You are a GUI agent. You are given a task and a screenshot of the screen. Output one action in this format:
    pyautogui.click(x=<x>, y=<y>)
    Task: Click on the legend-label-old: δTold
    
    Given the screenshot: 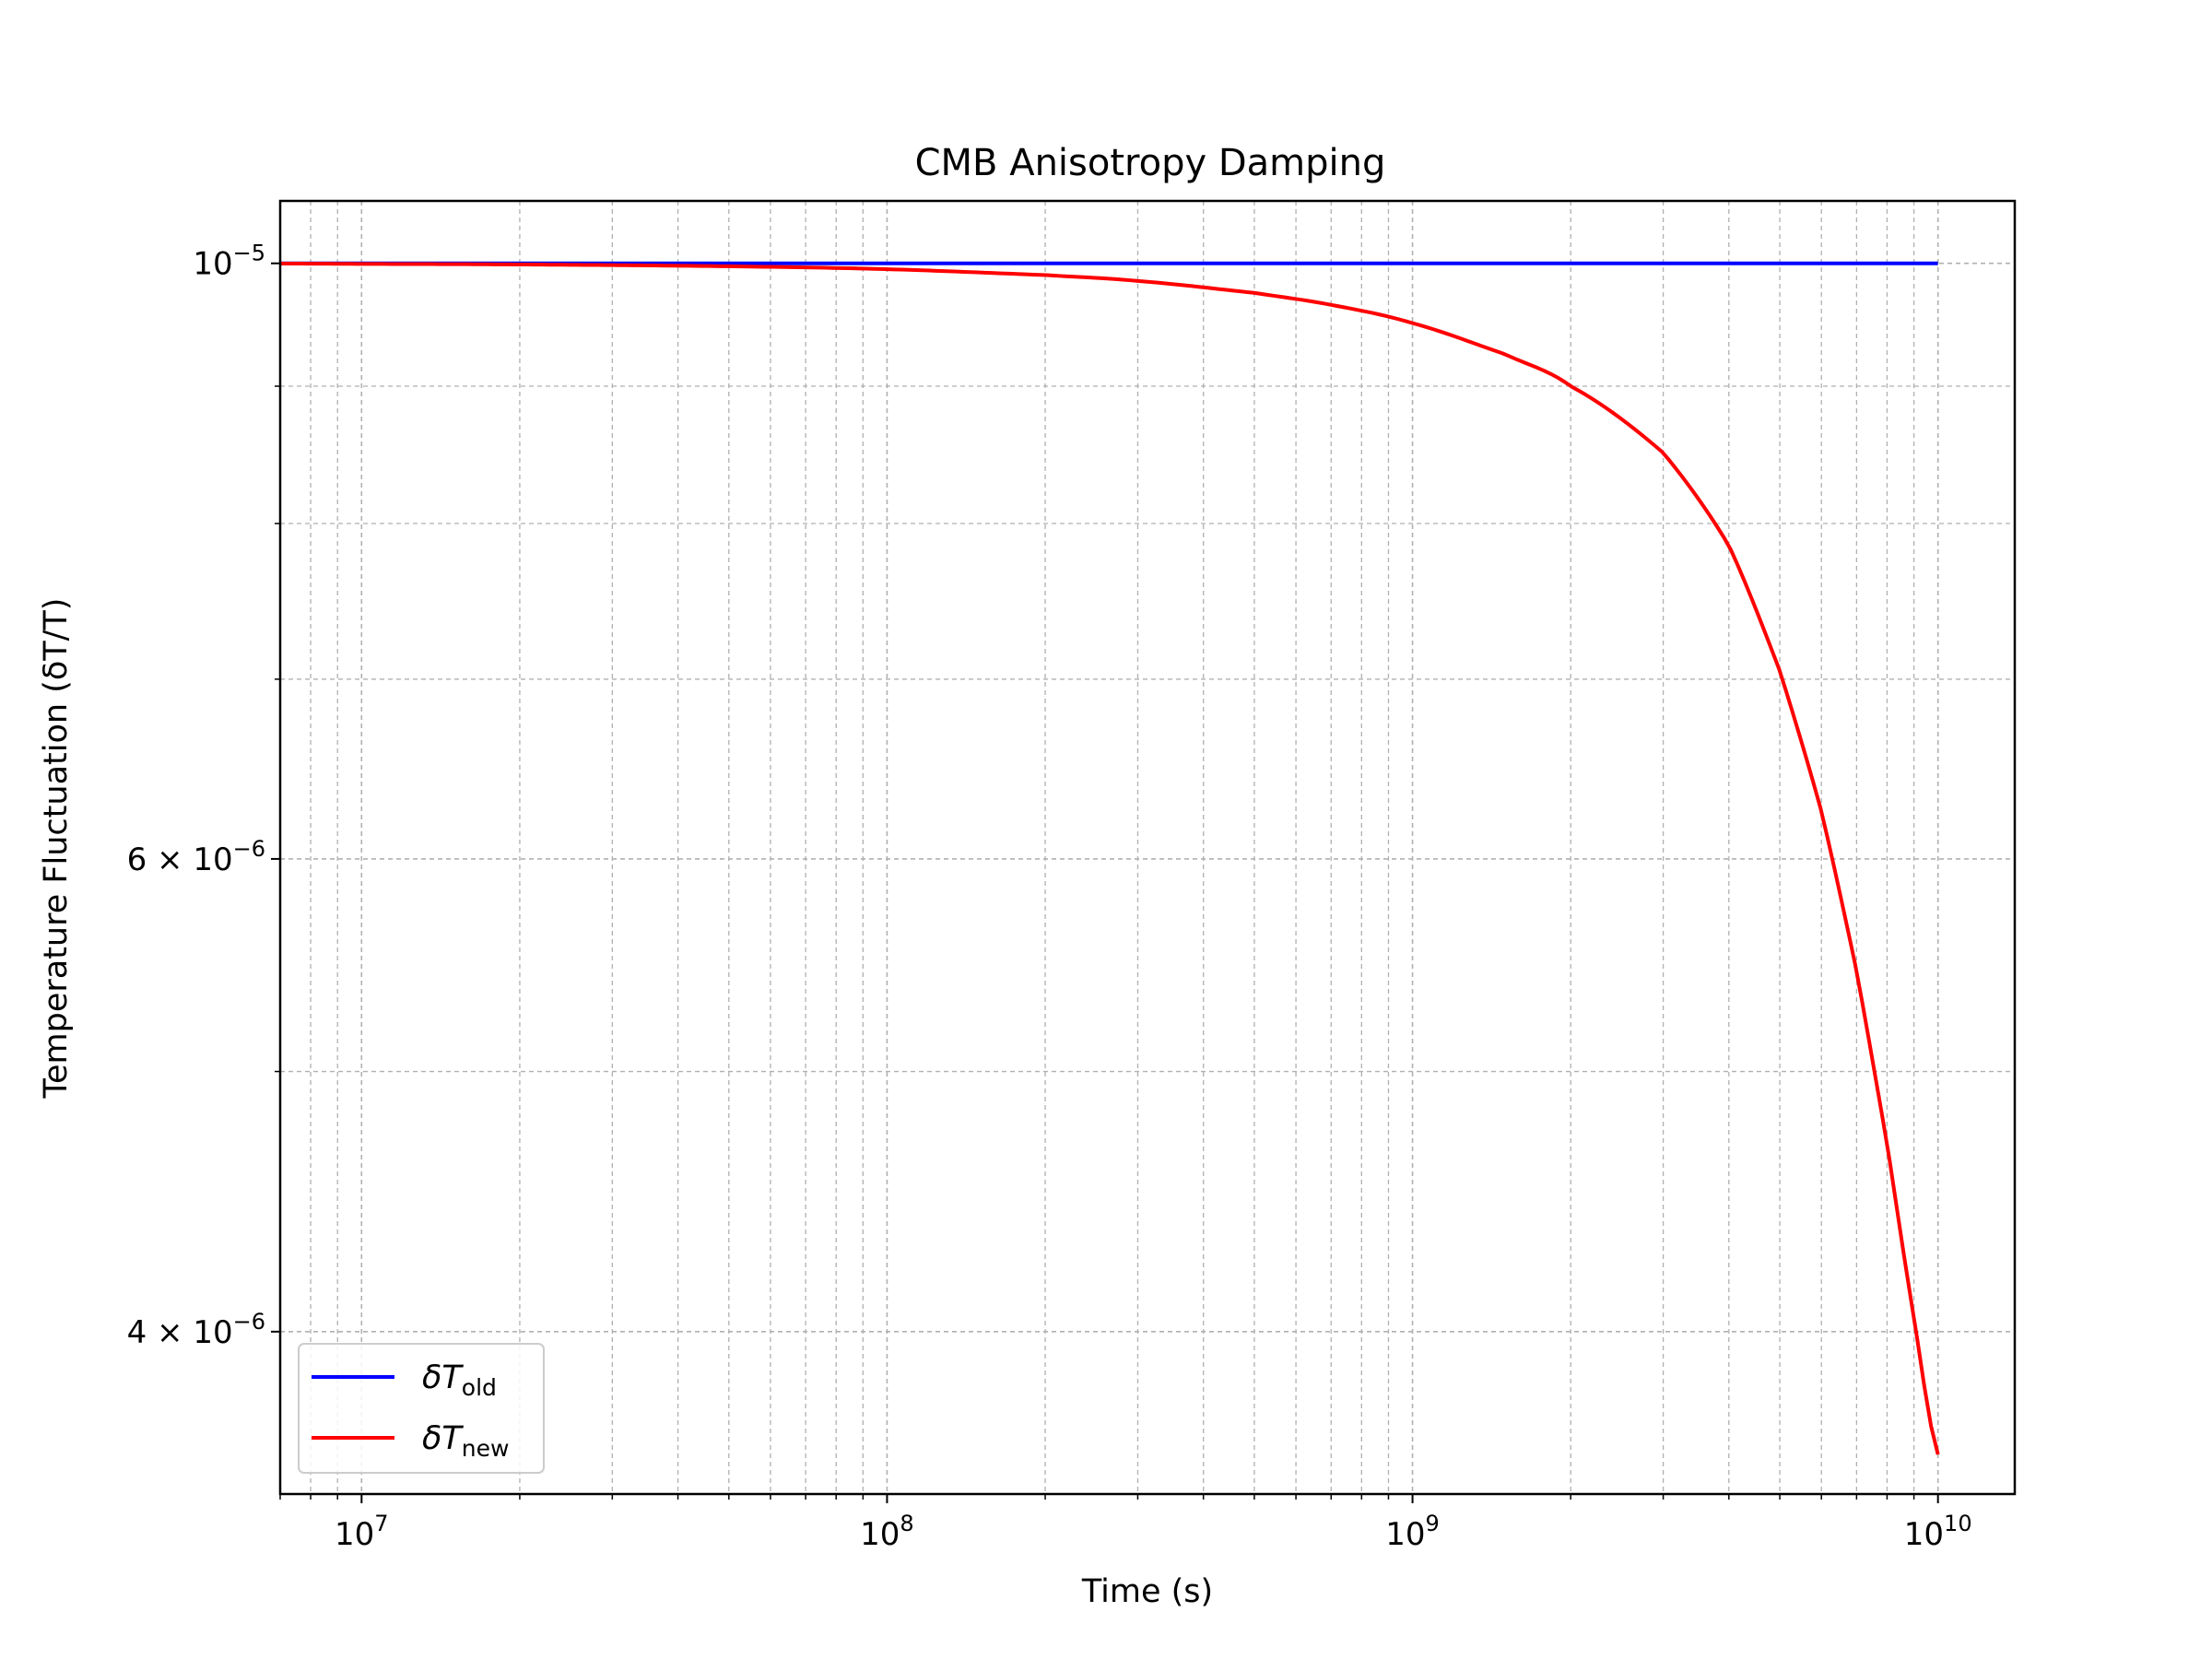 What is the action you would take?
    pyautogui.click(x=459, y=1380)
    